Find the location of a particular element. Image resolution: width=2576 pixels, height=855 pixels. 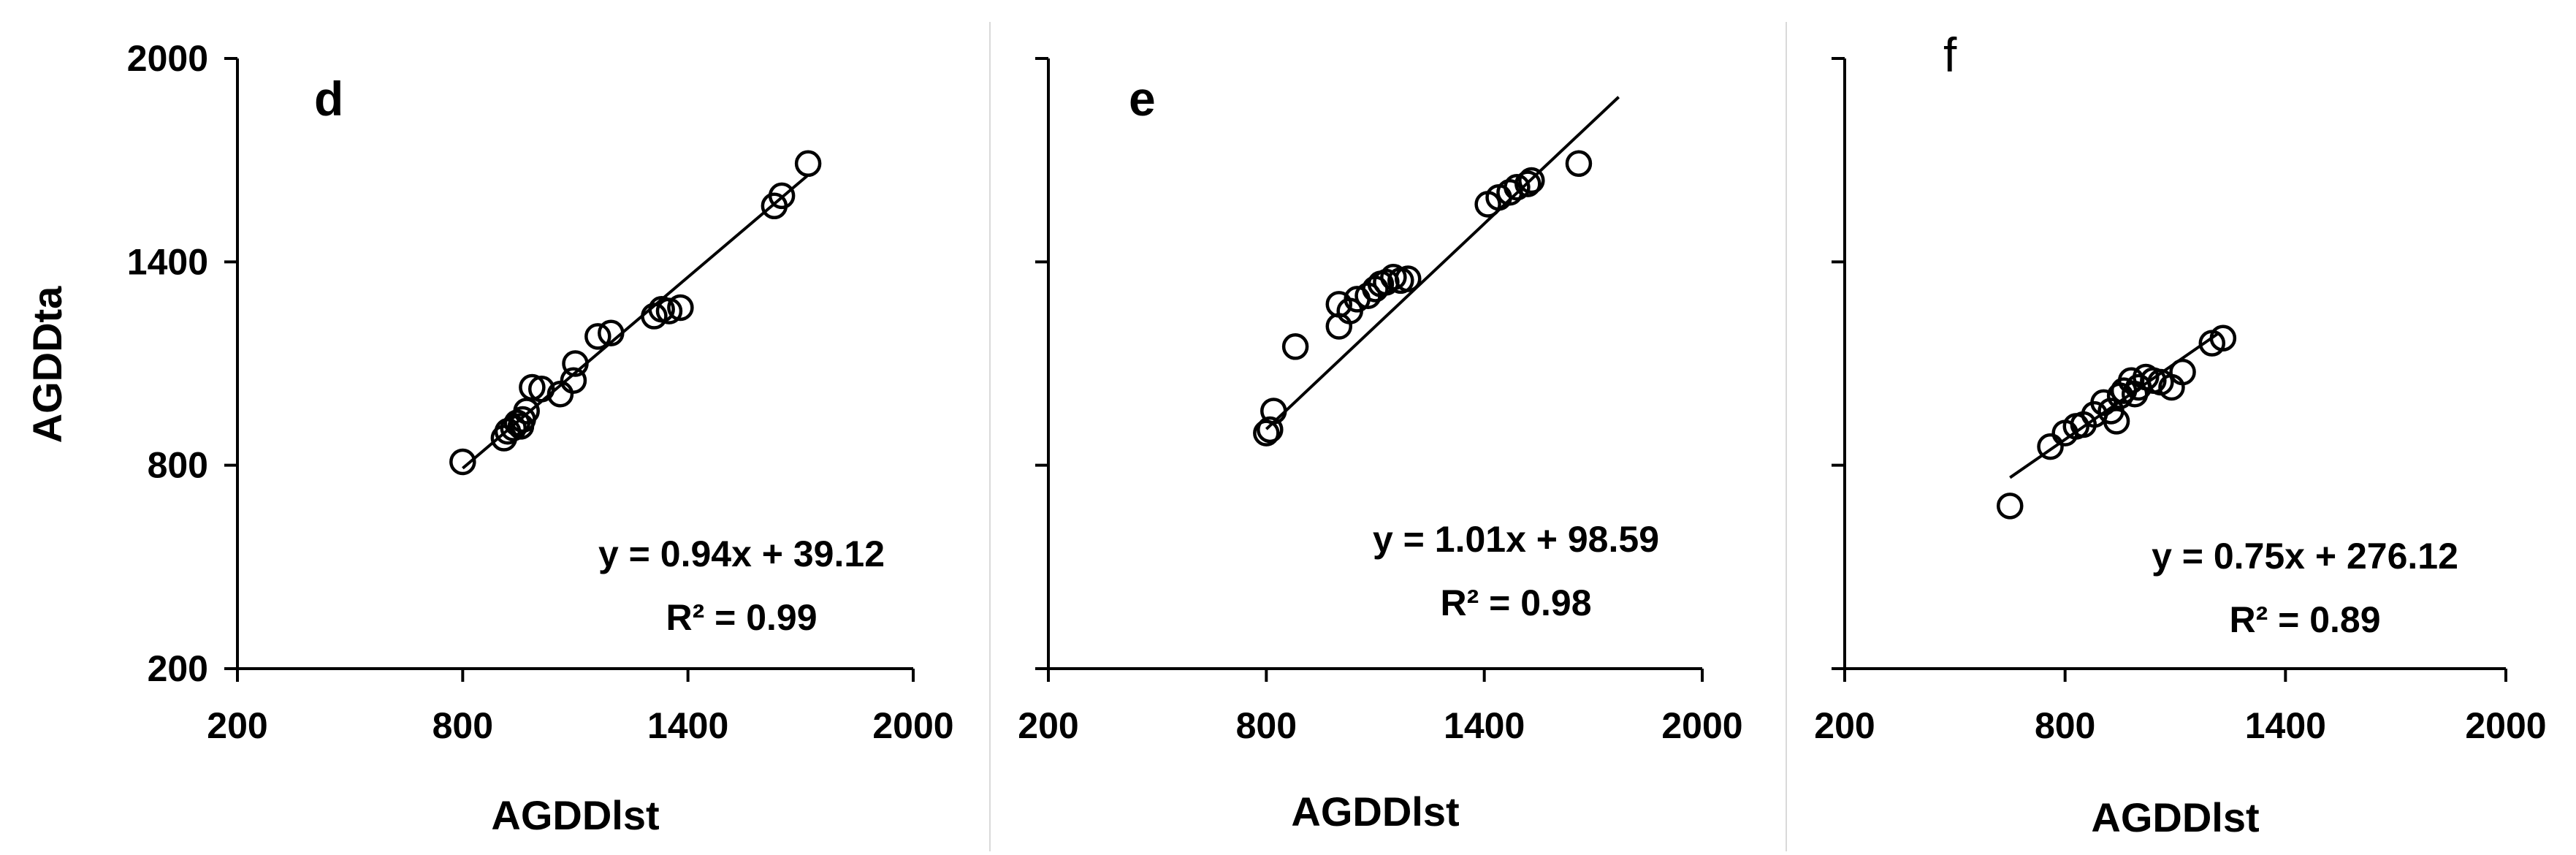

r-squared-label: R² = 0.98 is located at coordinates (1516, 602).